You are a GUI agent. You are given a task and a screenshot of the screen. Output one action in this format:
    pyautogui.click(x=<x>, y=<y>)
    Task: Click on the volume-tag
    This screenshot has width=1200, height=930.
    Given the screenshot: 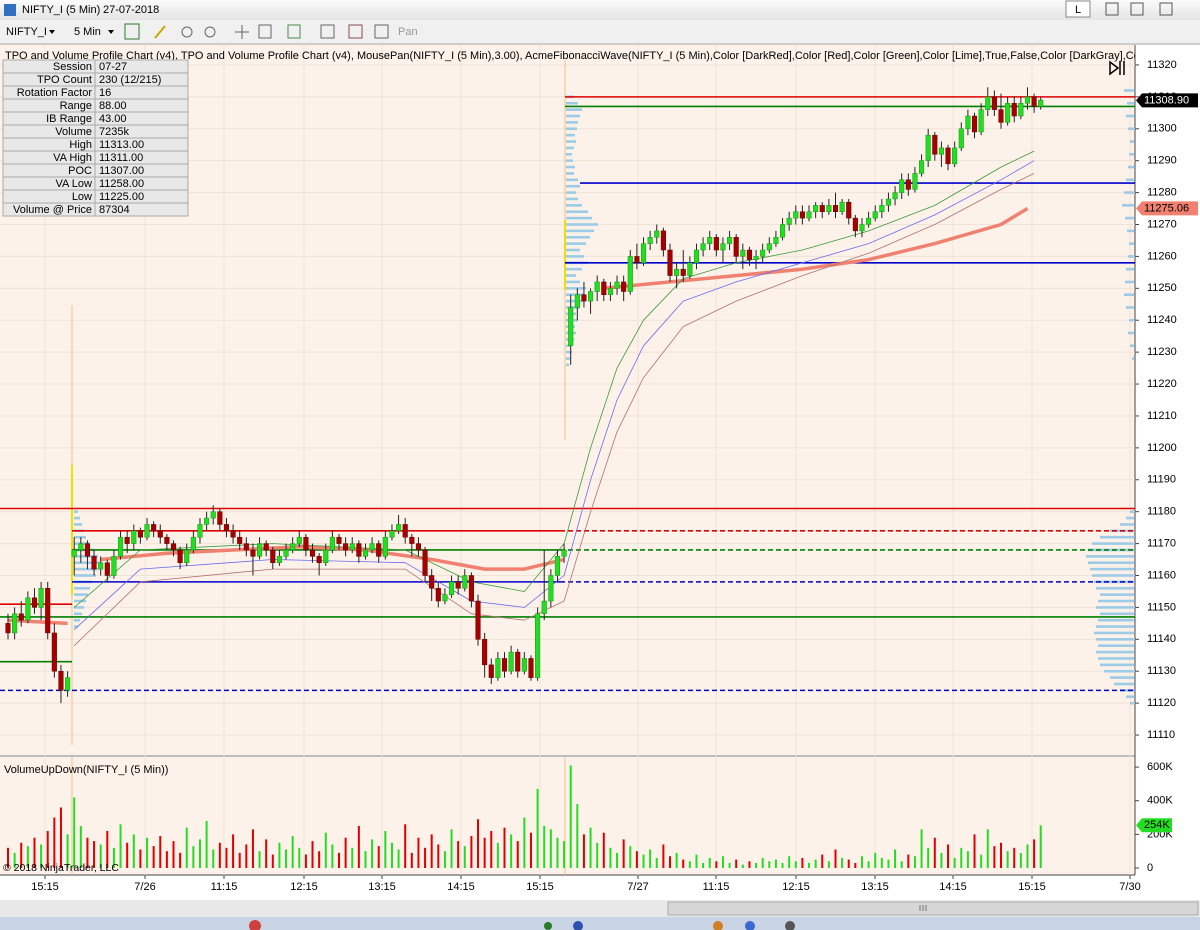 What is the action you would take?
    pyautogui.click(x=1154, y=825)
    